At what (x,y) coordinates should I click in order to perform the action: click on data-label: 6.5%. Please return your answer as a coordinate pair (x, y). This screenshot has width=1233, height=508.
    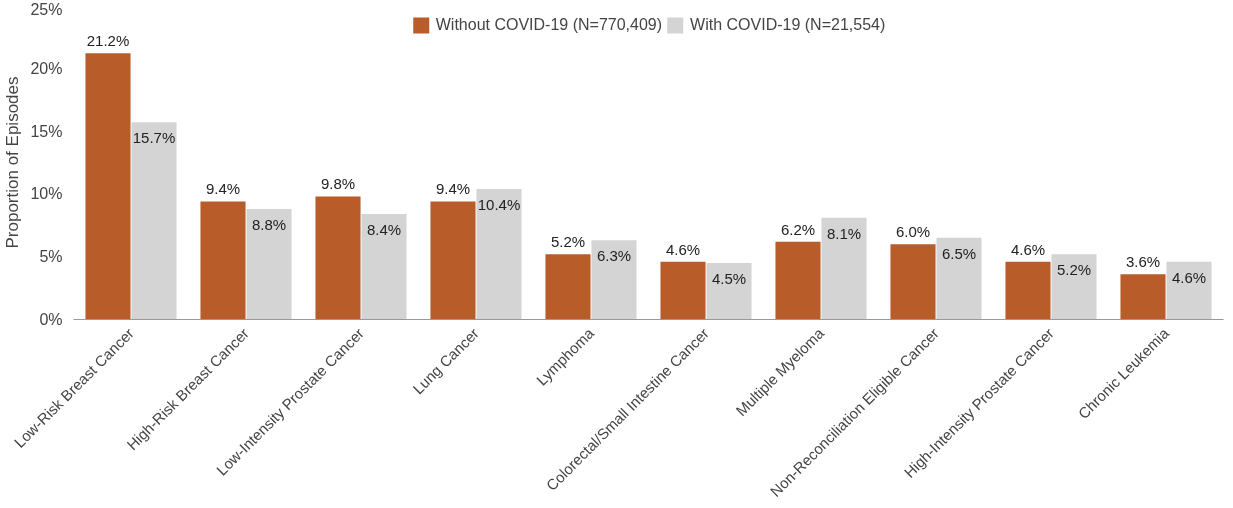
    Looking at the image, I should click on (959, 253).